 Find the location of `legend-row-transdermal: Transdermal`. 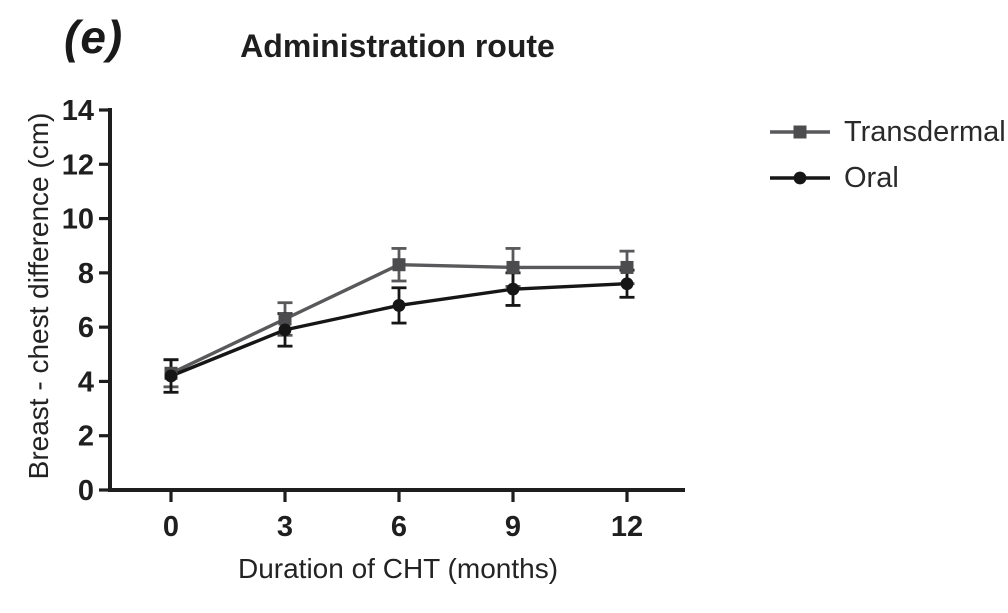

legend-row-transdermal: Transdermal is located at coordinates (887, 132).